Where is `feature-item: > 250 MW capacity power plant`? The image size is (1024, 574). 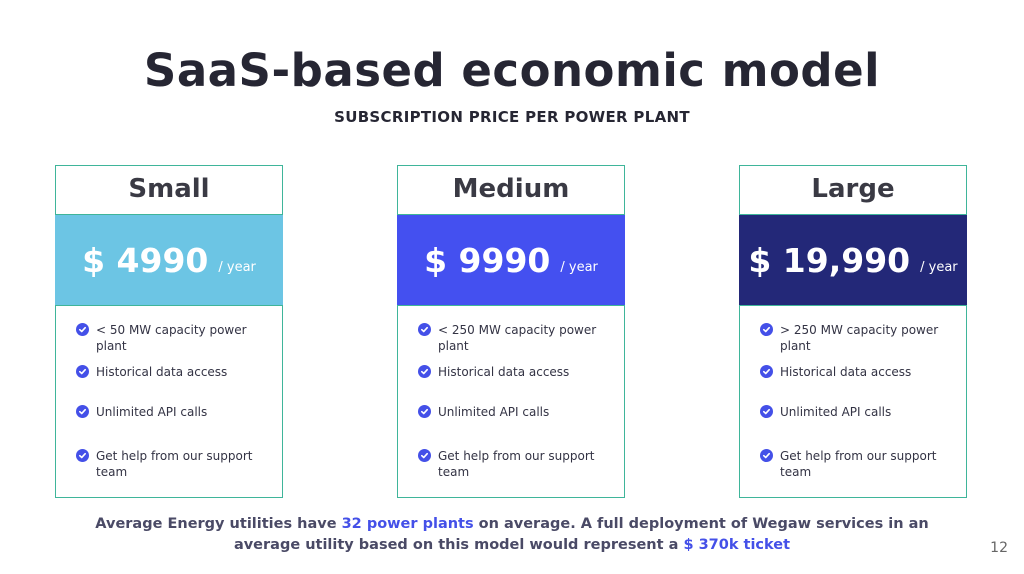 feature-item: > 250 MW capacity power plant is located at coordinates (858, 338).